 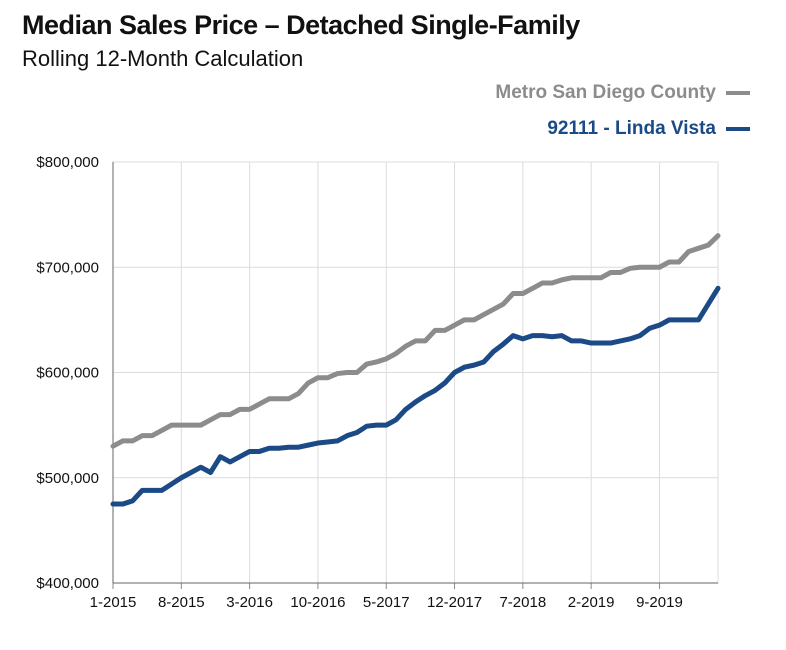 I want to click on x-tick-label: 2-2019, so click(x=591, y=602).